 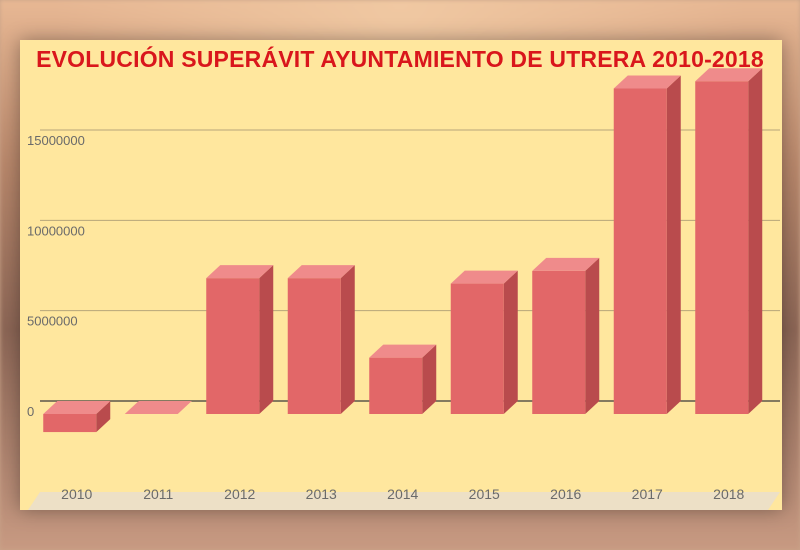 I want to click on x-tick-label: 2014, so click(x=402, y=494).